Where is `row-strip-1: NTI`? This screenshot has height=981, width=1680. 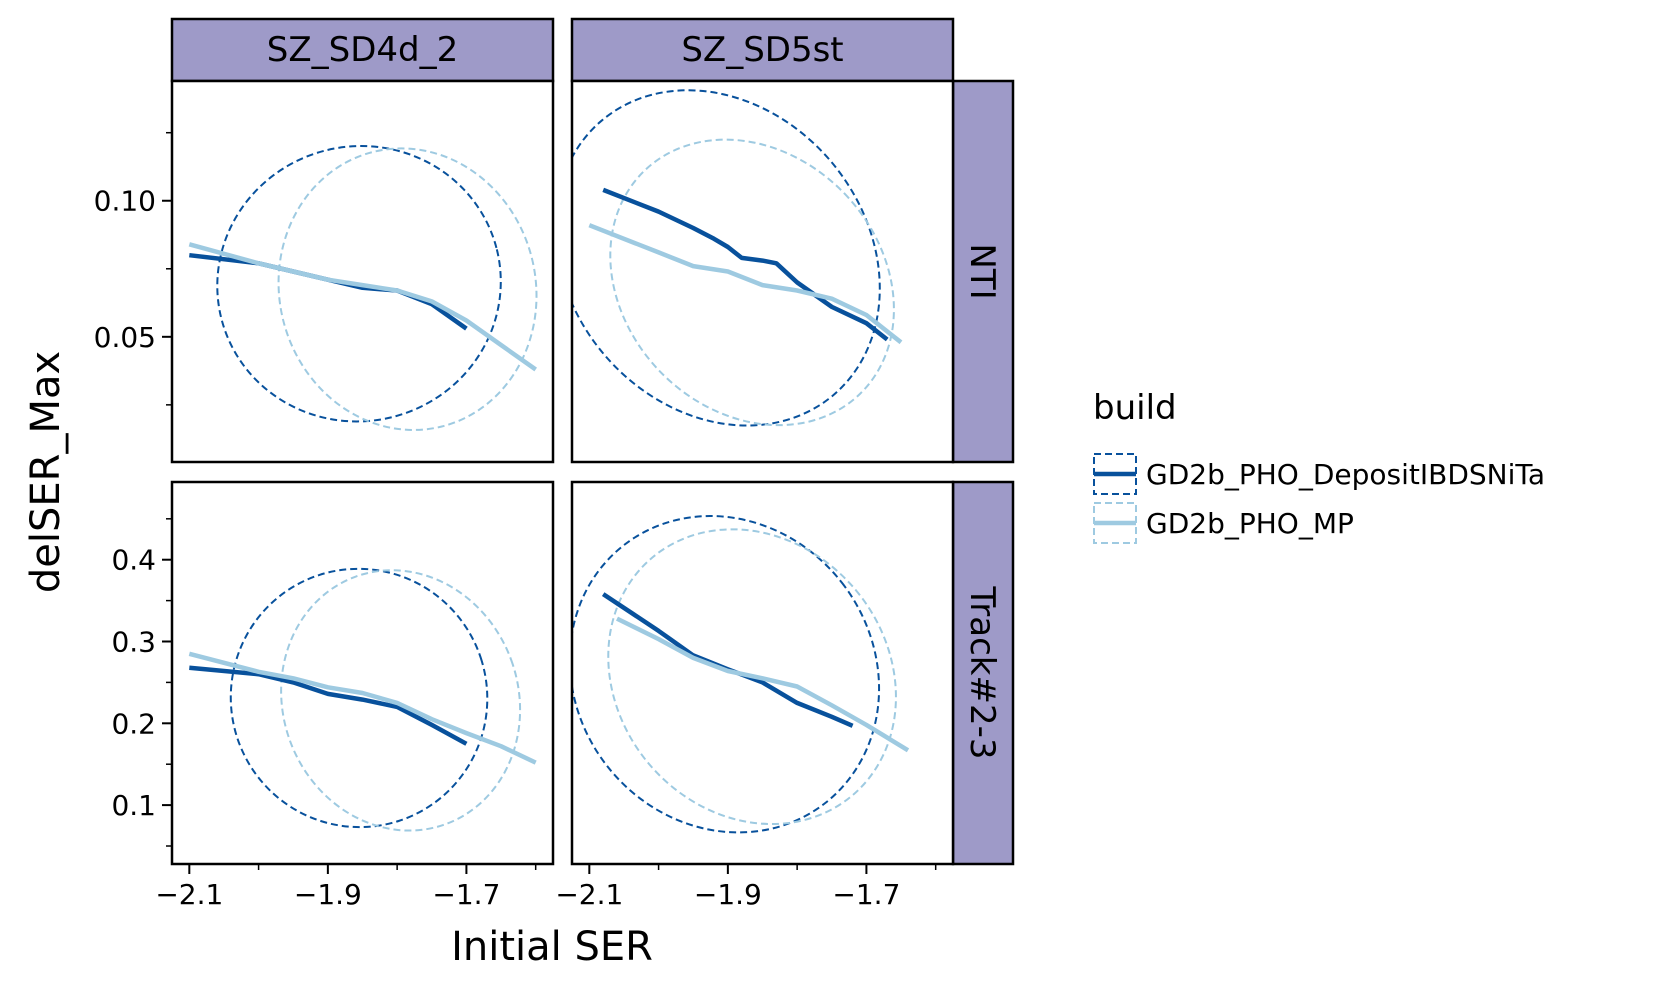
row-strip-1: NTI is located at coordinates (983, 271).